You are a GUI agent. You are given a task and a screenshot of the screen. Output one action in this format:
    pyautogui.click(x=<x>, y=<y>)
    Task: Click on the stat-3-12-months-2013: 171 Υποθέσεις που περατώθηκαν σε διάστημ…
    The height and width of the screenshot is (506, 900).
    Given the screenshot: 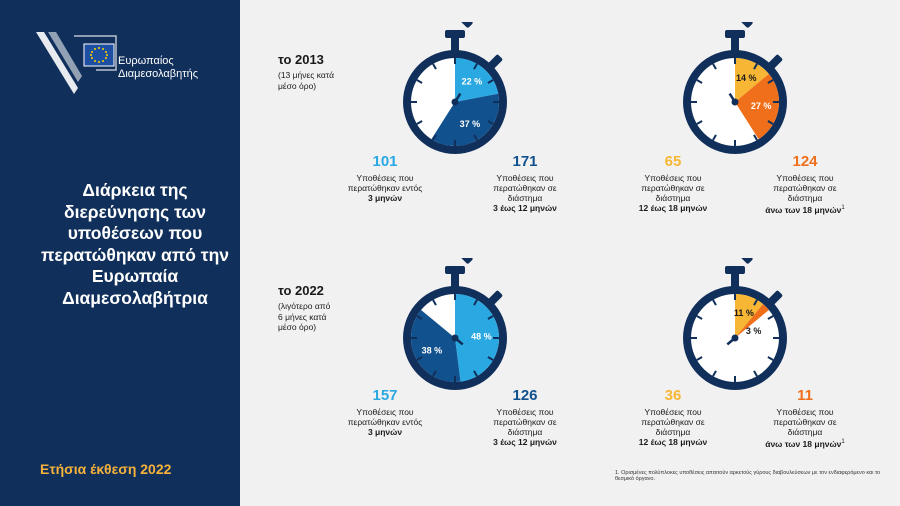 What is the action you would take?
    pyautogui.click(x=525, y=183)
    